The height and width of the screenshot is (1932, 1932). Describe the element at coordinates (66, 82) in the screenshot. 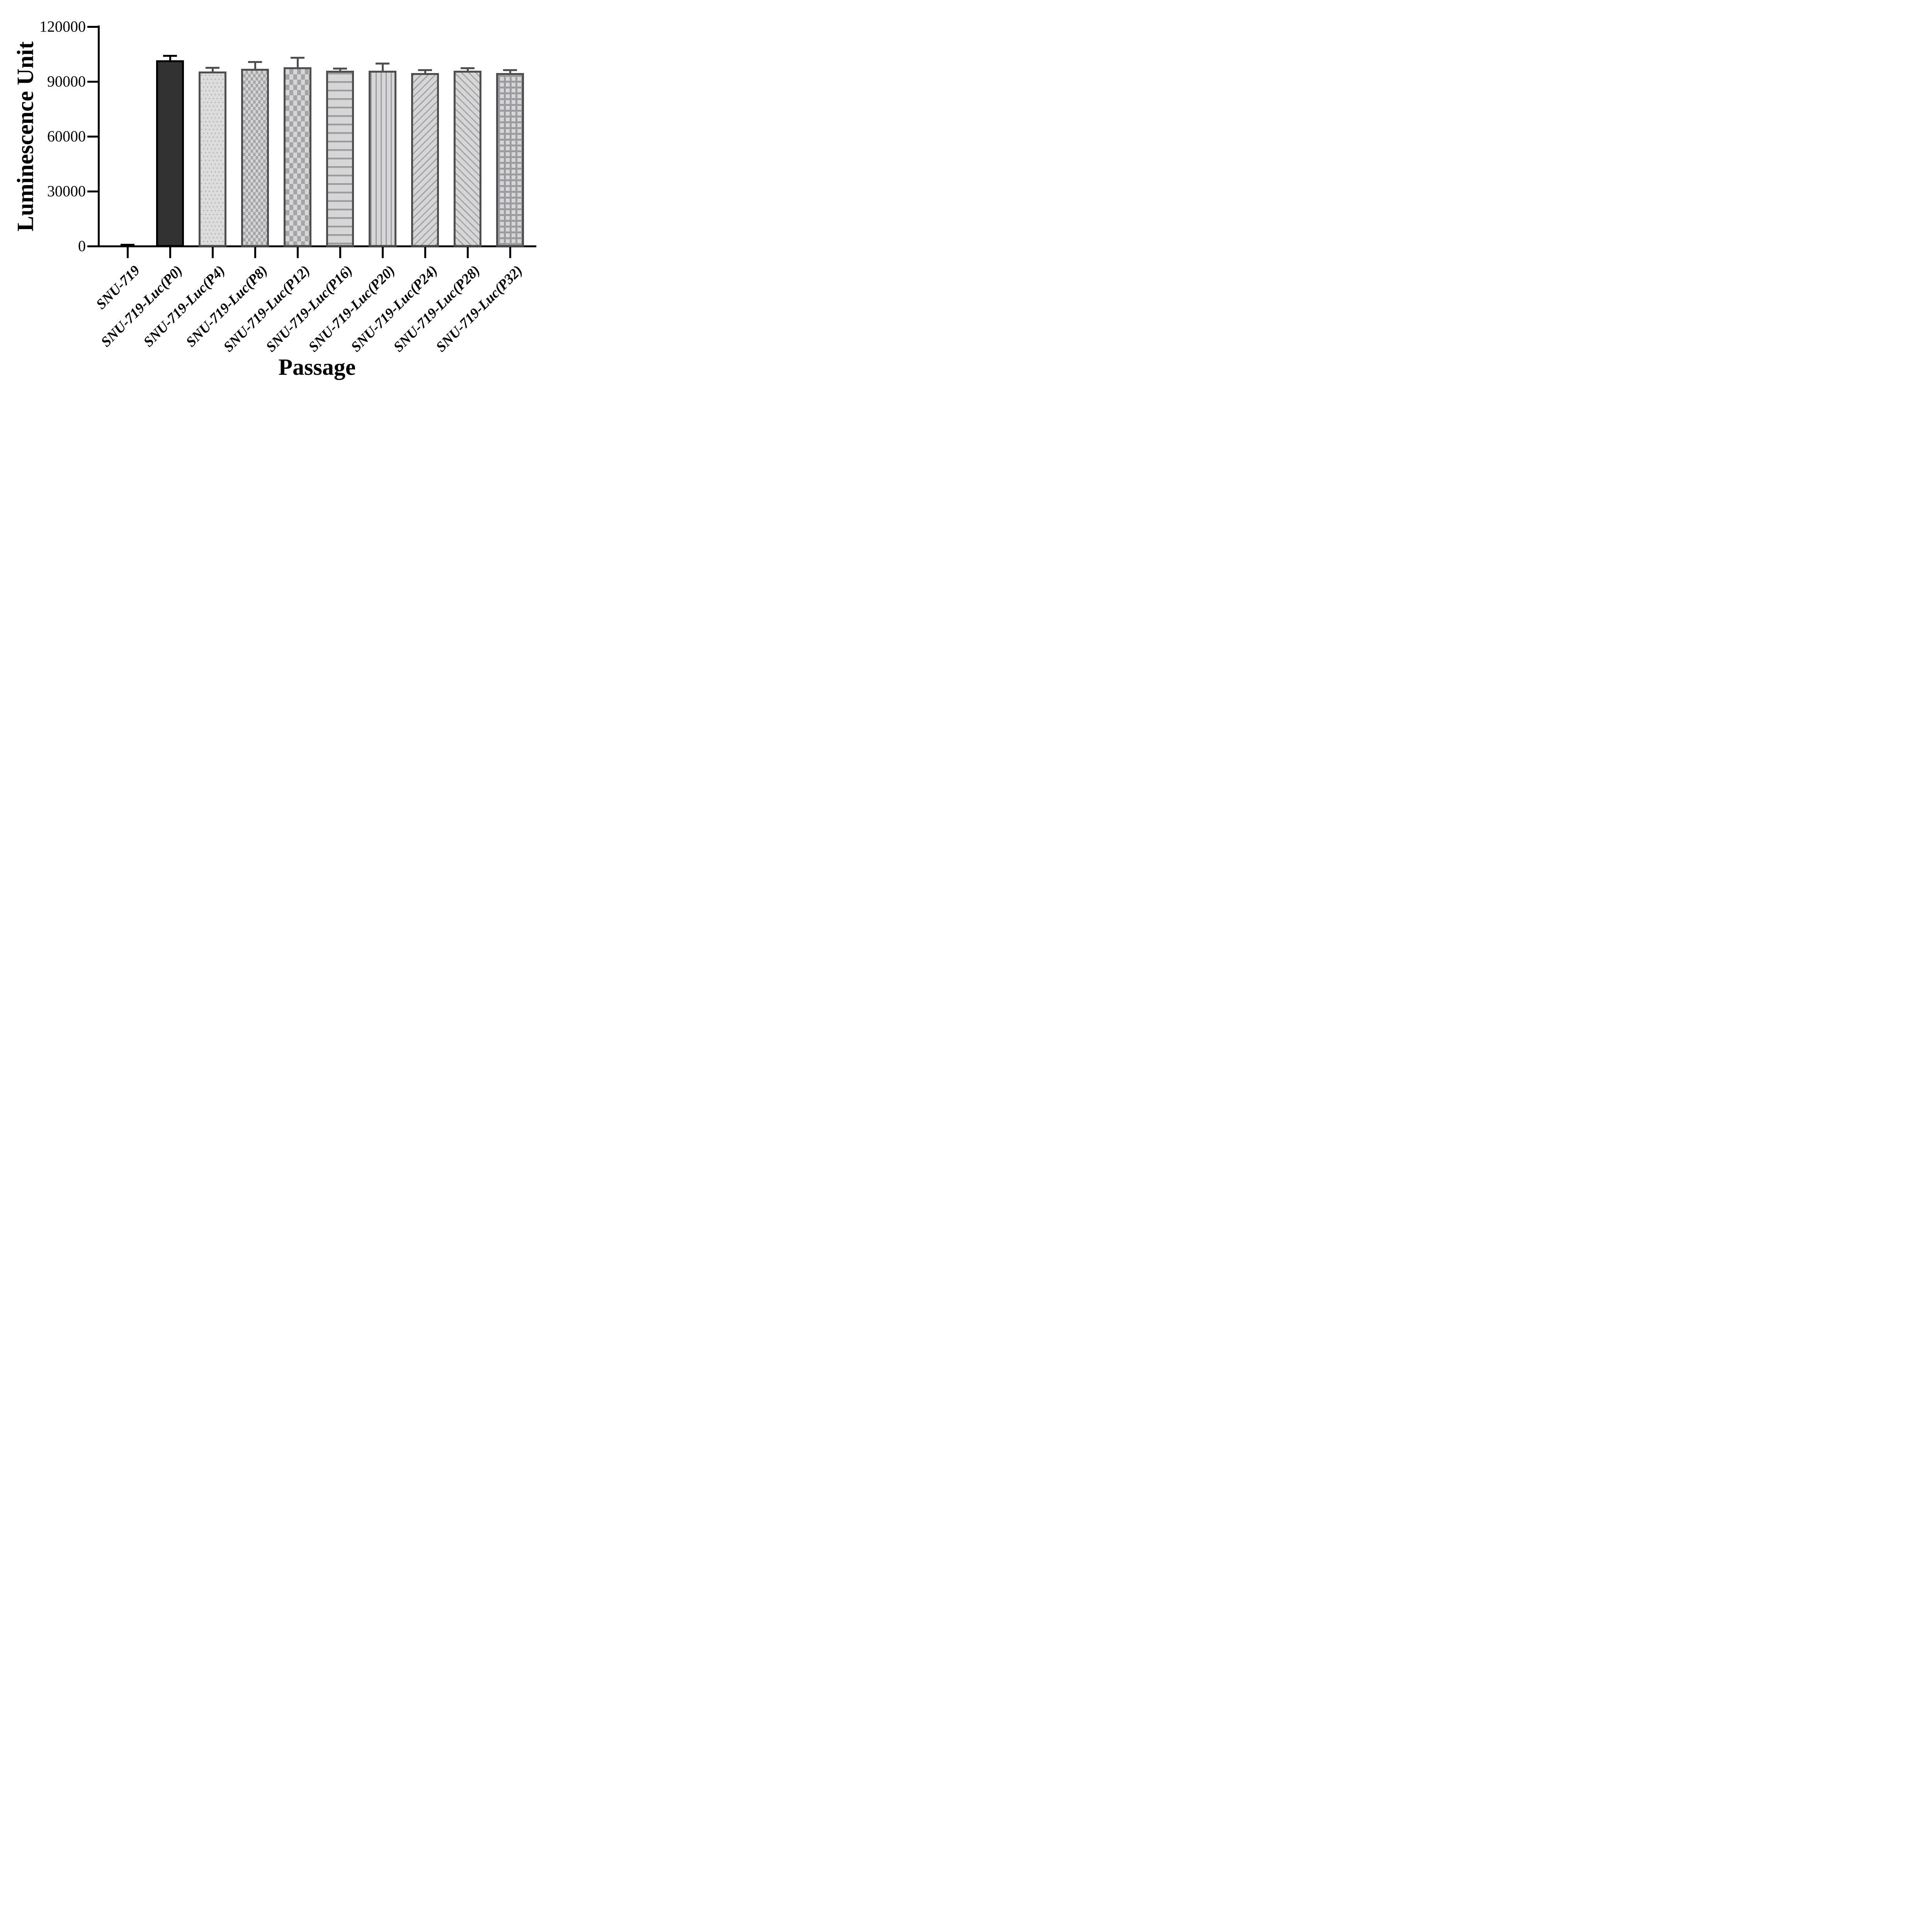

I see `y-axis-tick-label: 90000` at that location.